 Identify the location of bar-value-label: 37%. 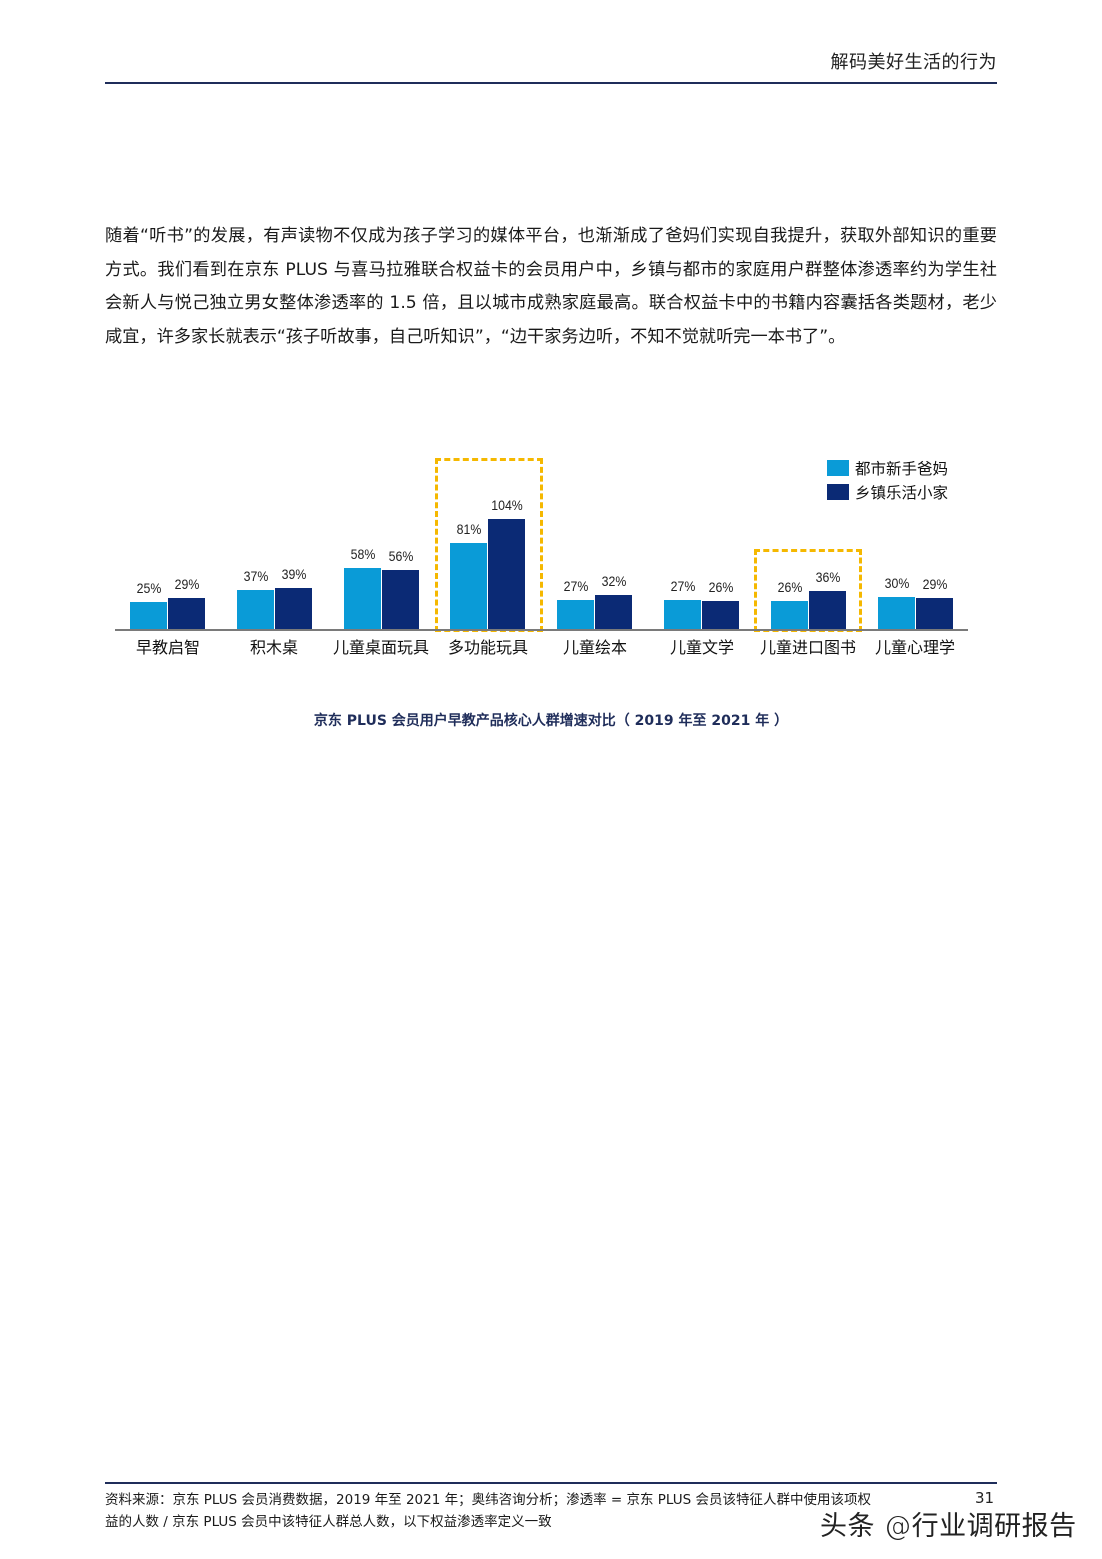
(255, 576).